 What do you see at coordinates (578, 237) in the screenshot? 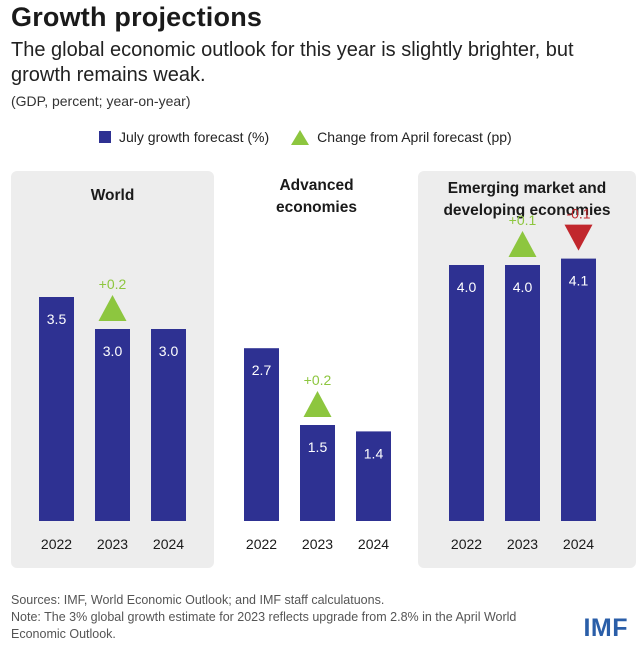
I see `panel3-change-triangle-2024` at bounding box center [578, 237].